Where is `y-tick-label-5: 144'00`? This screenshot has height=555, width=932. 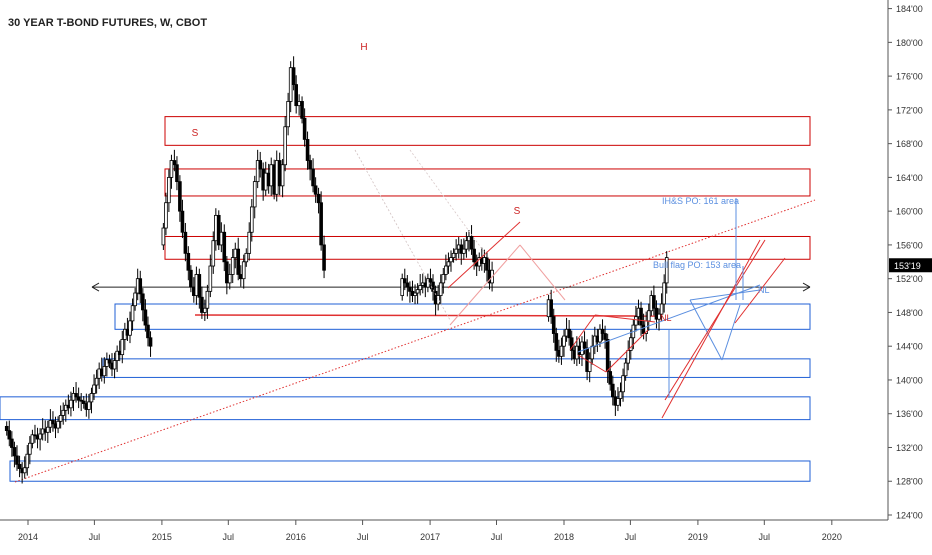
y-tick-label-5: 144'00 is located at coordinates (909, 347).